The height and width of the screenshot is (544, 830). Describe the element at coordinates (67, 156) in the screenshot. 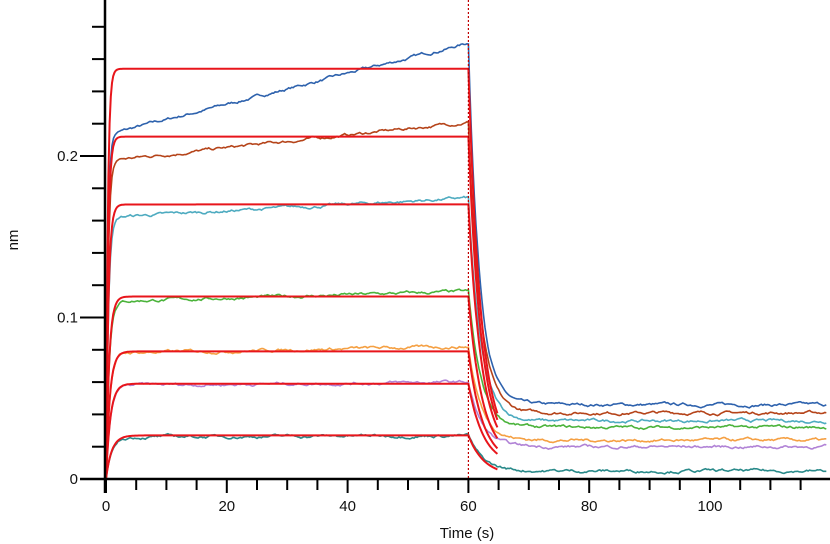

I see `y-tick-label: 0.2` at that location.